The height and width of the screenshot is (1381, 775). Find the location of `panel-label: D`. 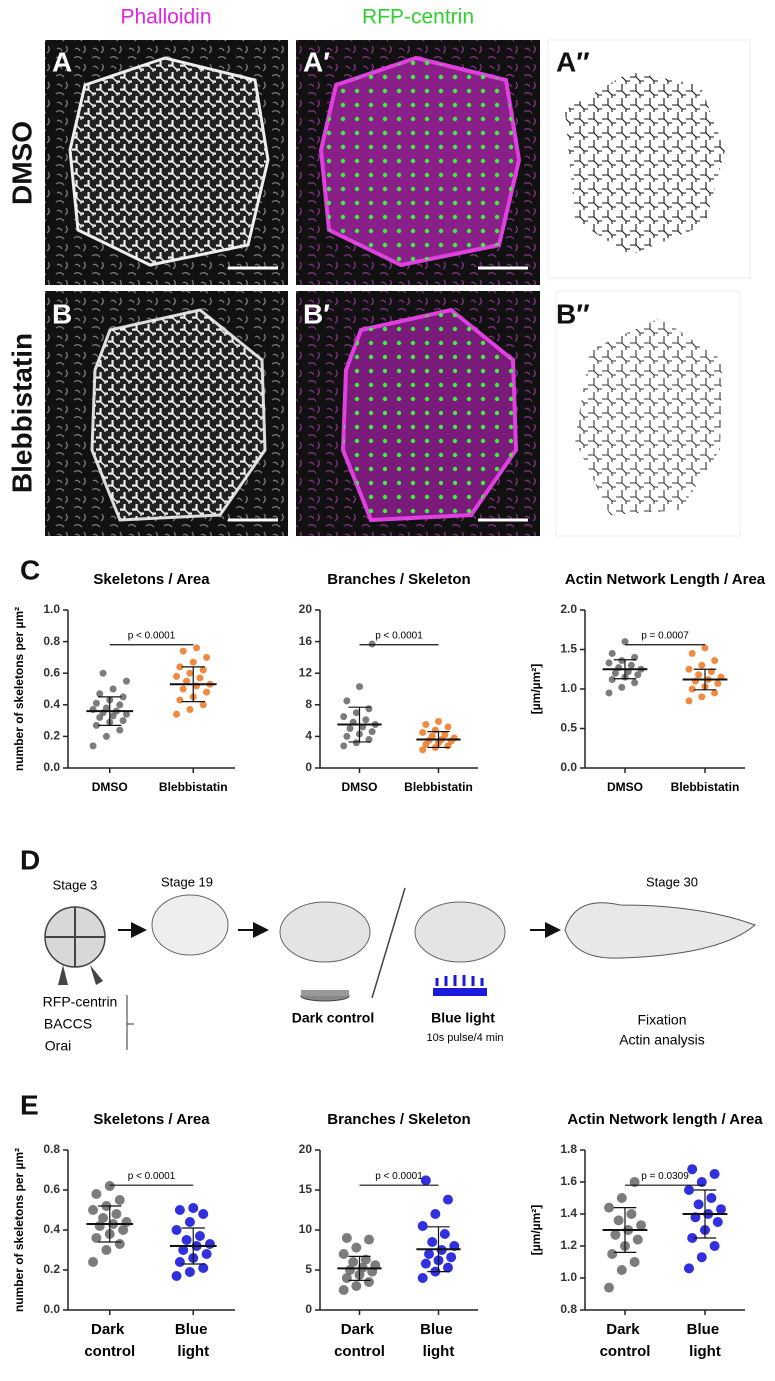

panel-label: D is located at coordinates (30, 859).